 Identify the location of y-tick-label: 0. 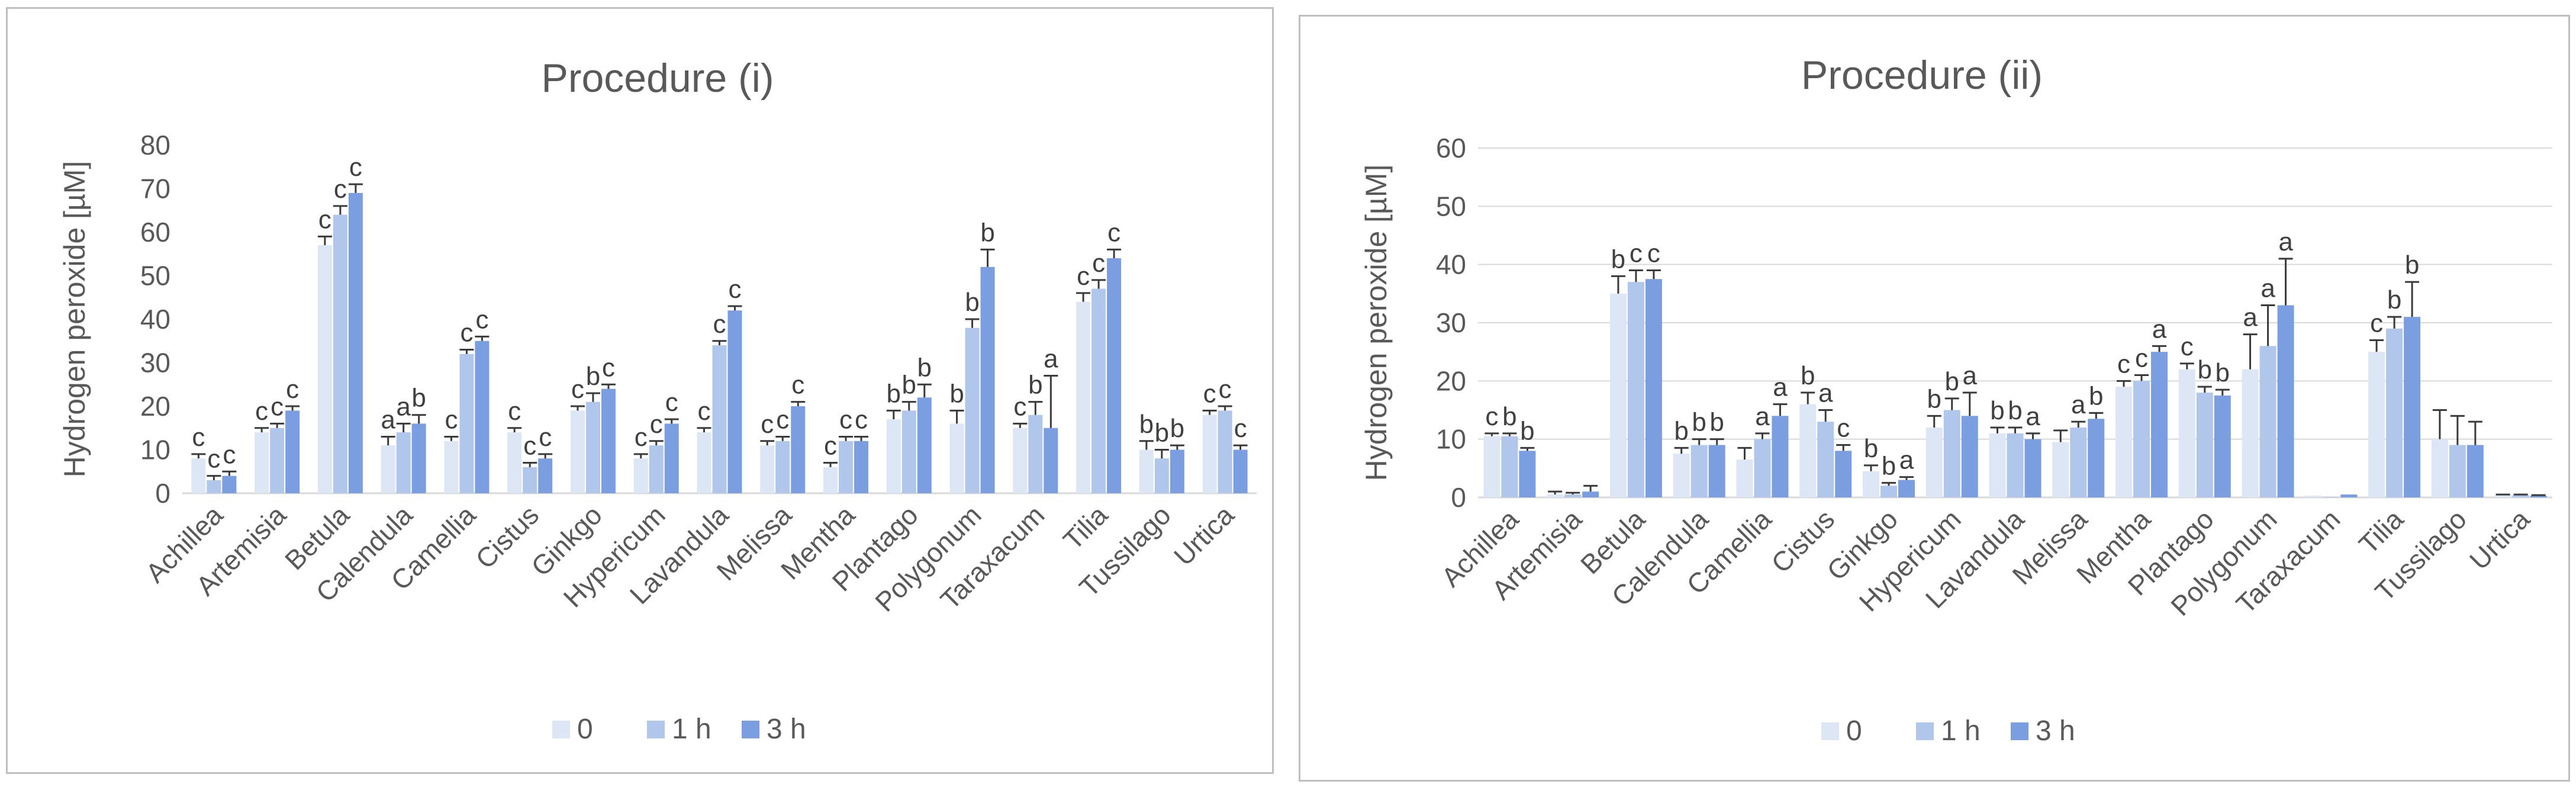
(1458, 497).